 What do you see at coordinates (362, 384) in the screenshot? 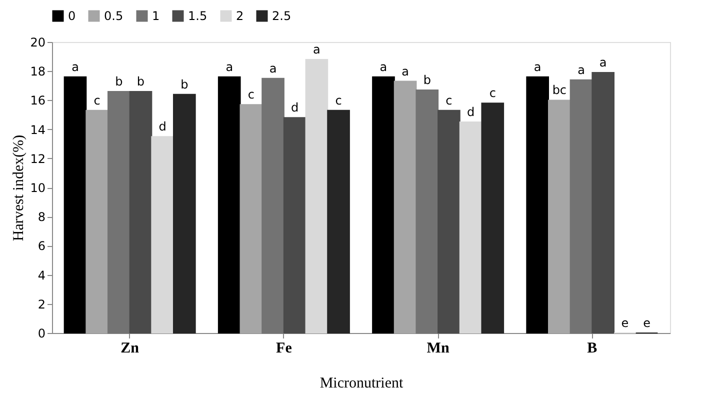
I see `x-axis-title: Micronutrient` at bounding box center [362, 384].